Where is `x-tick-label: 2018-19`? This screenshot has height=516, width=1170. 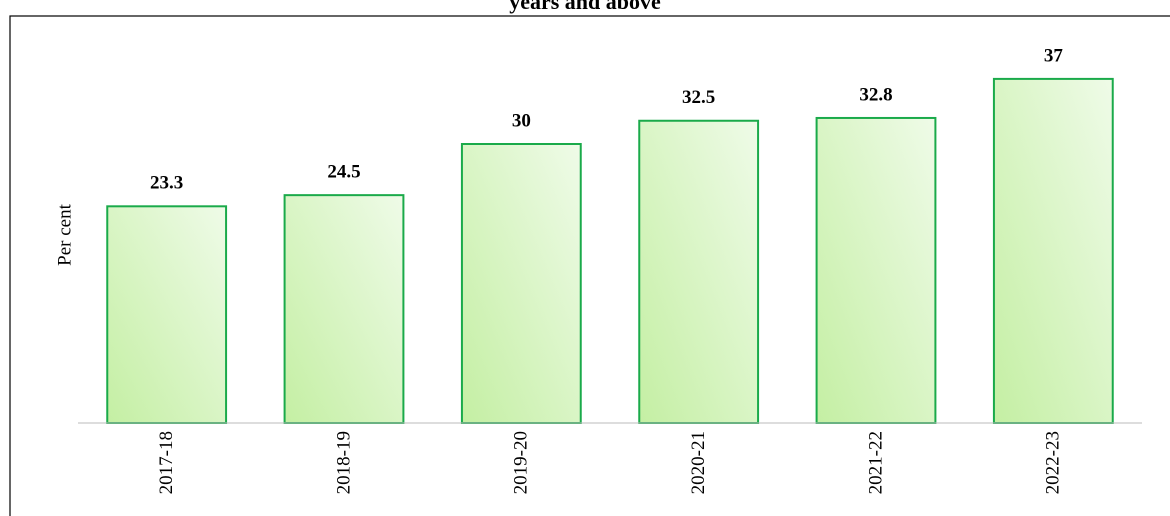
x-tick-label: 2018-19 is located at coordinates (343, 462).